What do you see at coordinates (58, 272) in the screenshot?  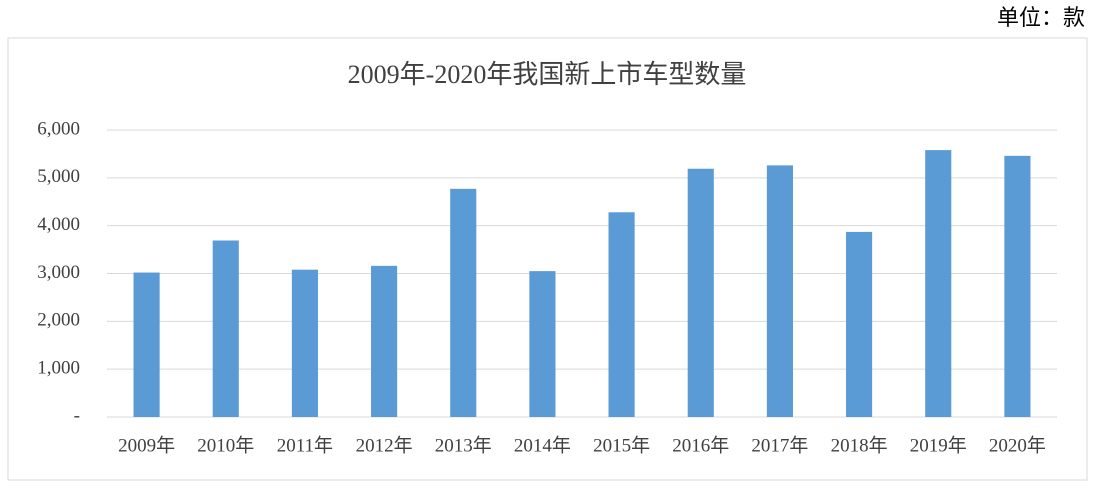 I see `y-tick-label: 3,000` at bounding box center [58, 272].